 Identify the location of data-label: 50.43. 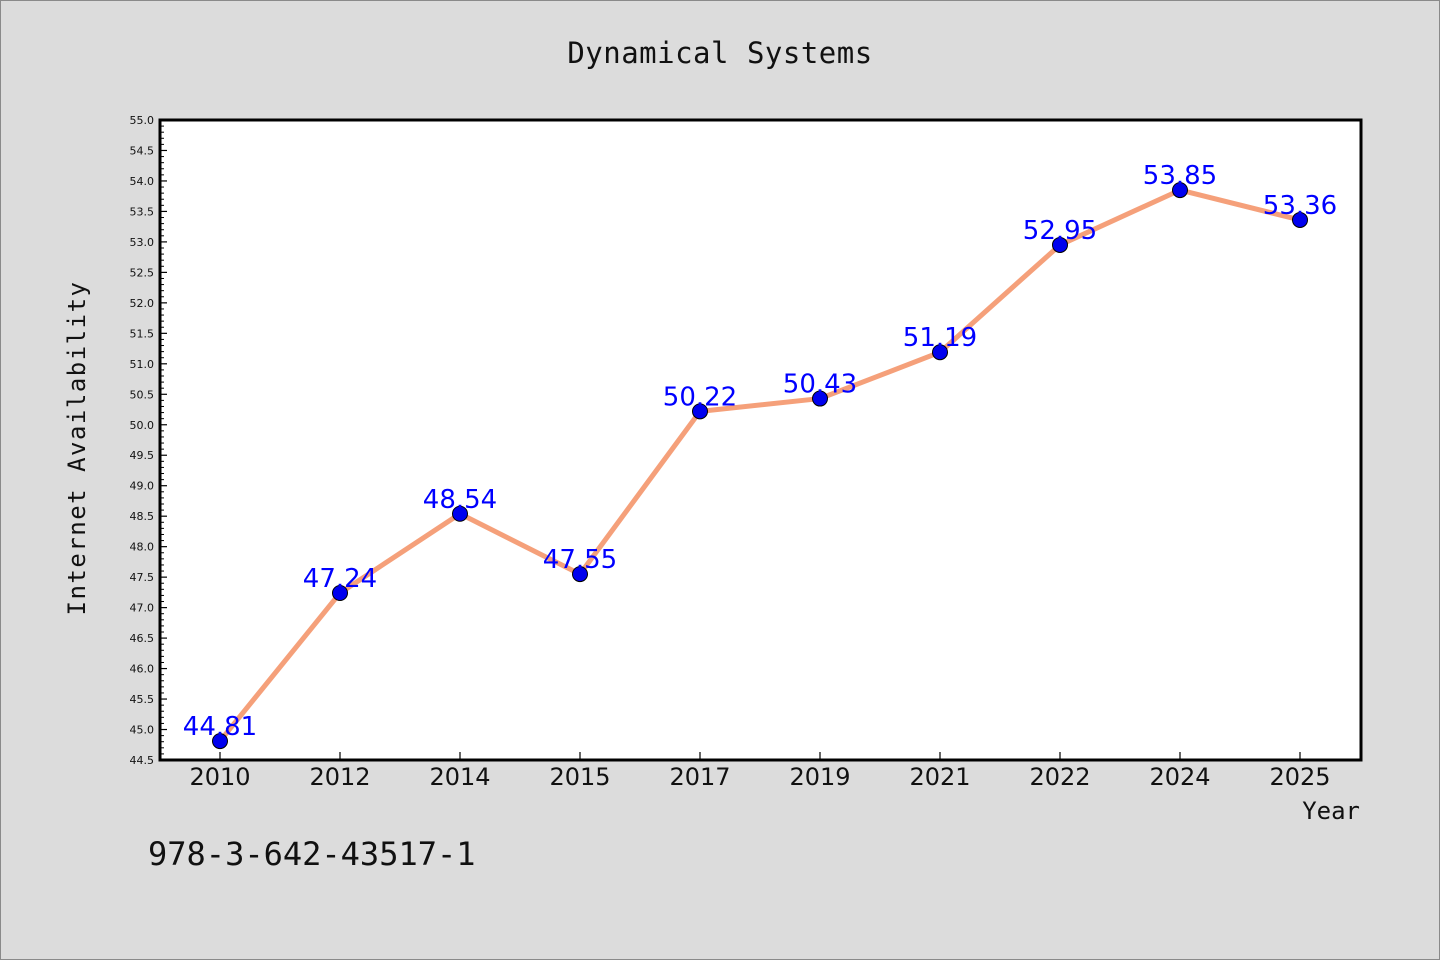
(820, 385).